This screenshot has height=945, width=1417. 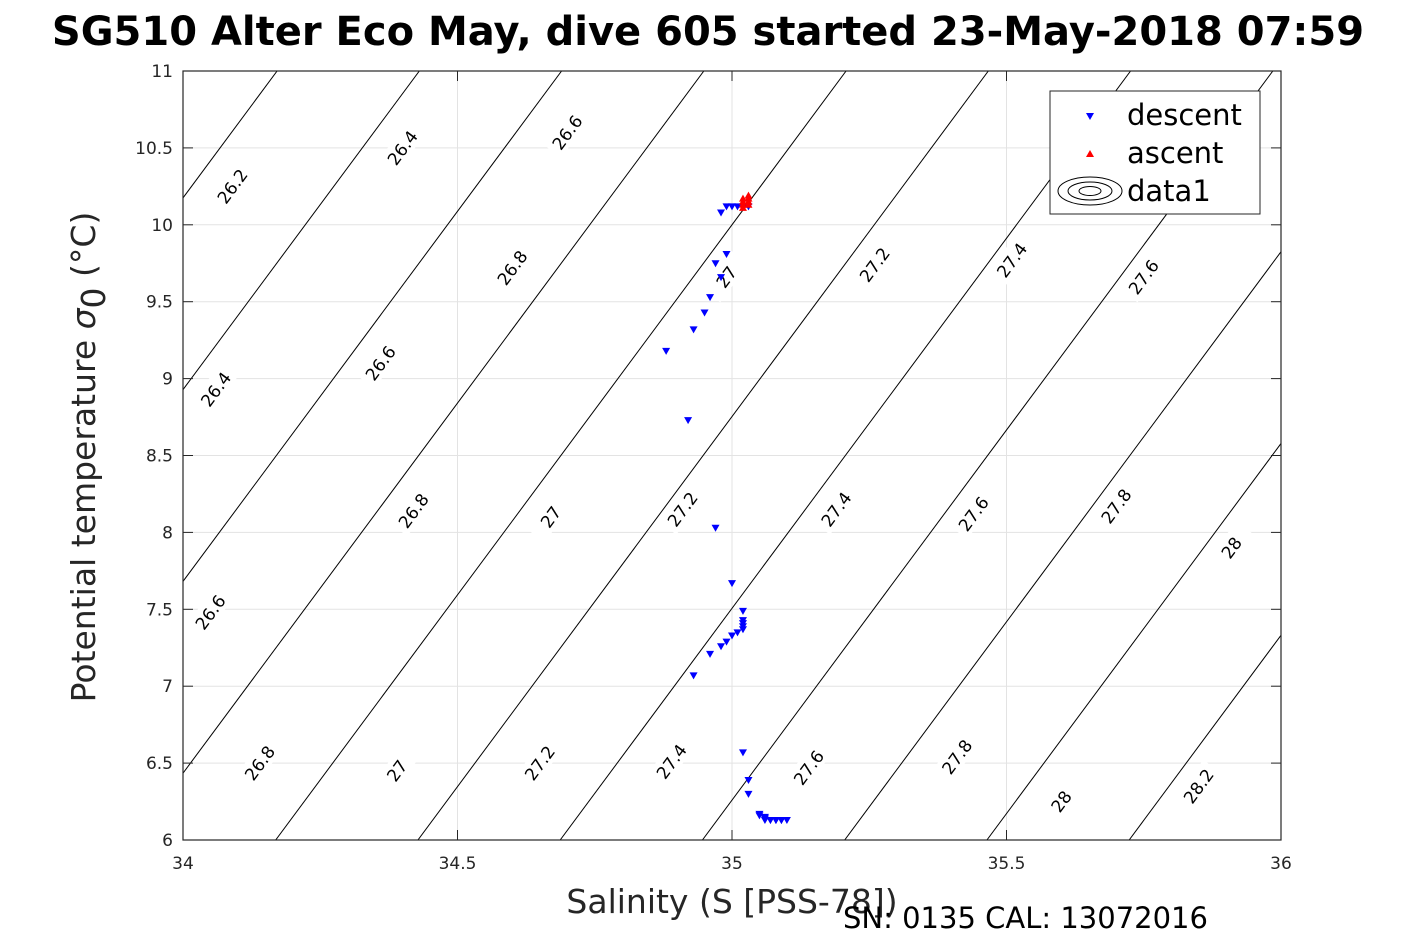 What do you see at coordinates (83, 318) in the screenshot?
I see `y-axis-label-sigma: σ` at bounding box center [83, 318].